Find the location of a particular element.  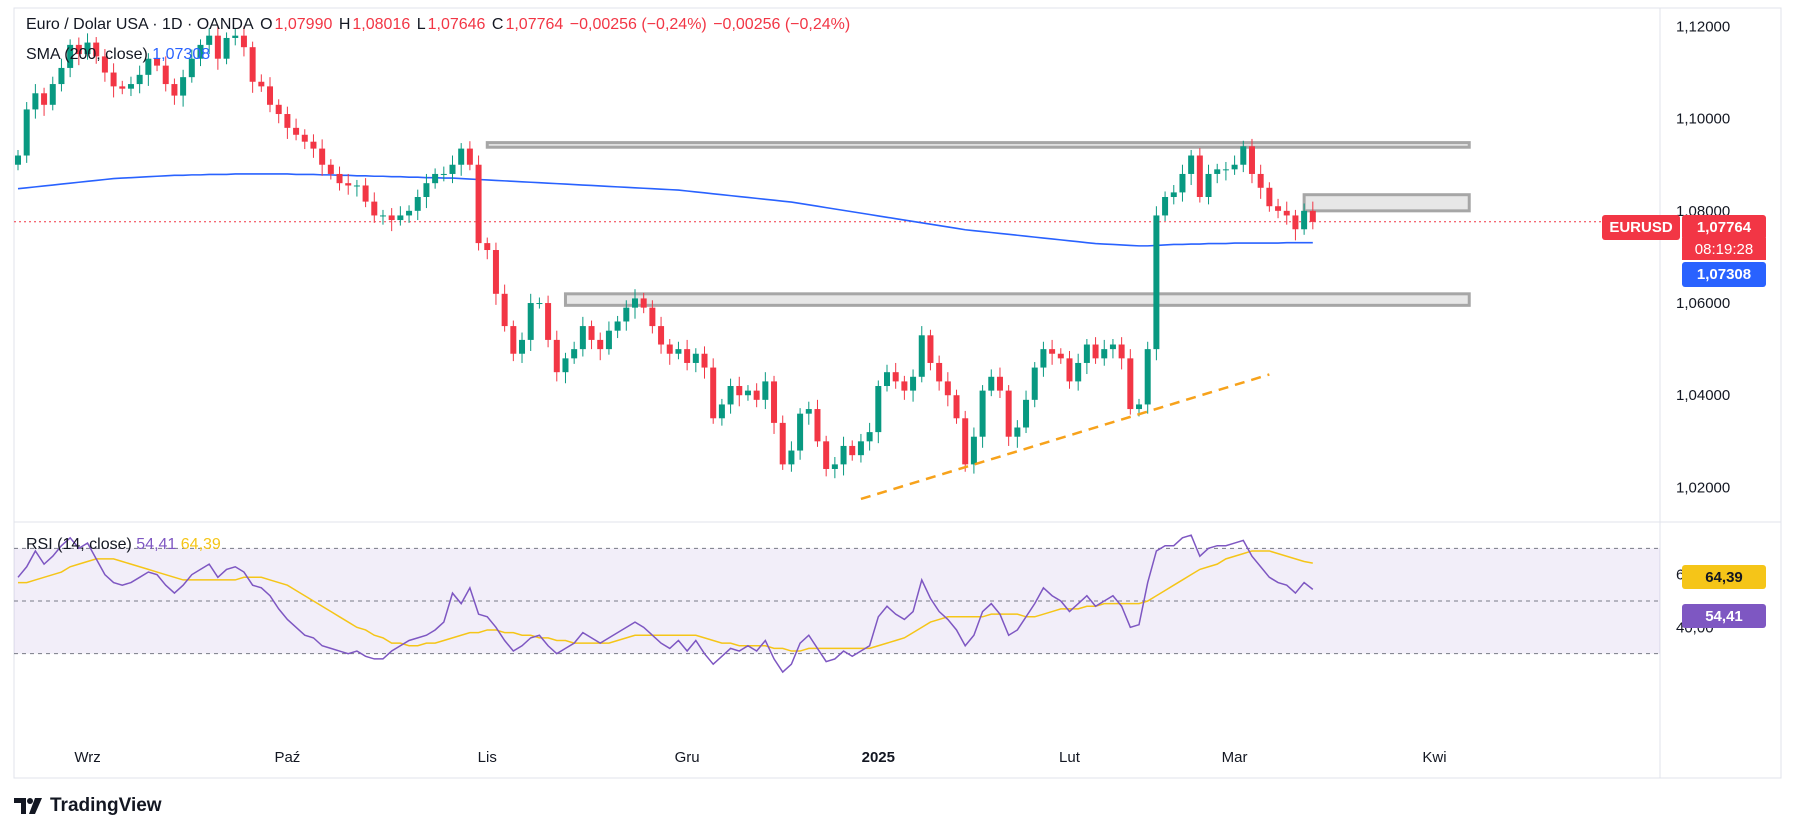

sma-legend: SMA (200, close) 1,07308 is located at coordinates (118, 55).